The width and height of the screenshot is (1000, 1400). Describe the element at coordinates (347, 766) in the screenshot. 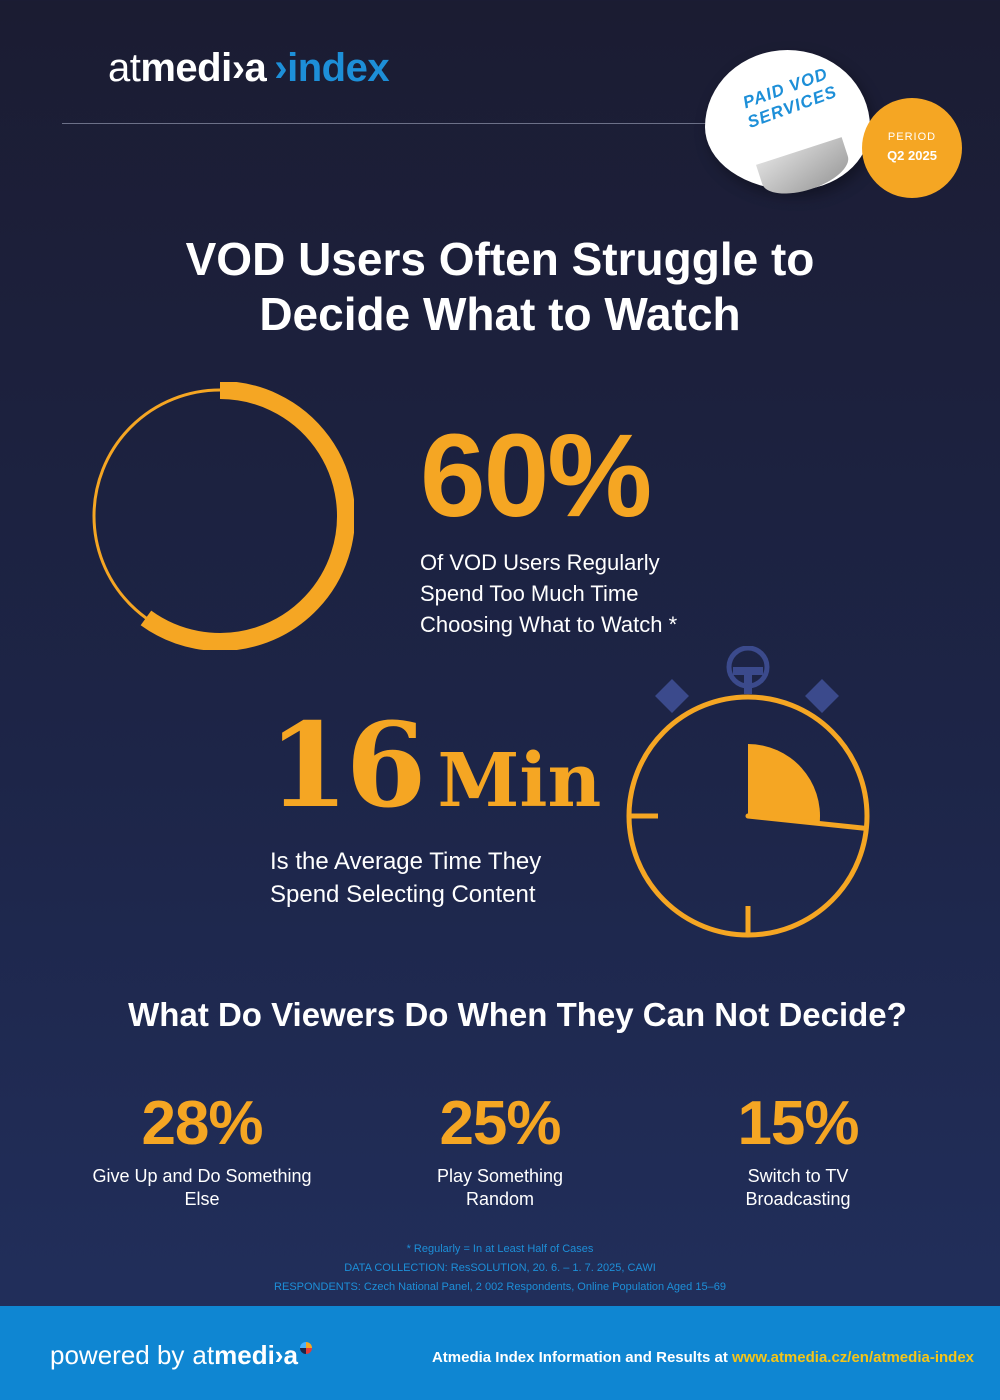

I see `average-time-number: 16` at that location.